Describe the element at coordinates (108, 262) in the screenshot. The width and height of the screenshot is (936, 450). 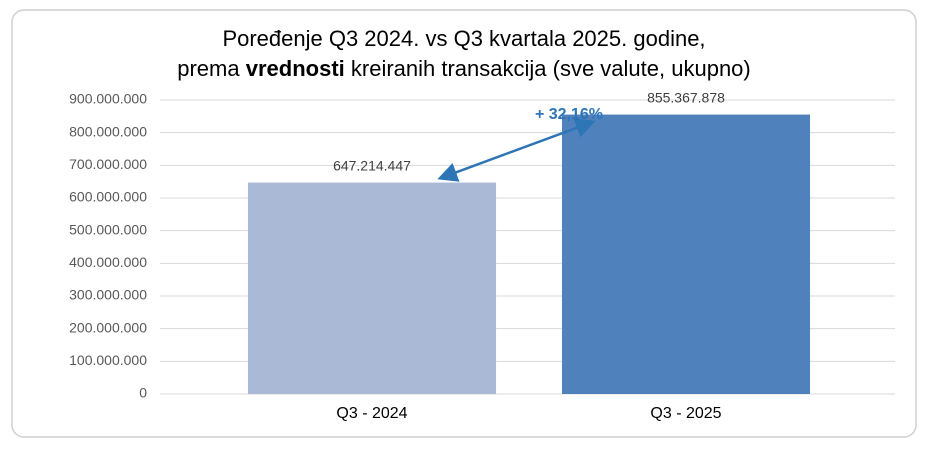
I see `y-tick-label: 400.000.000` at that location.